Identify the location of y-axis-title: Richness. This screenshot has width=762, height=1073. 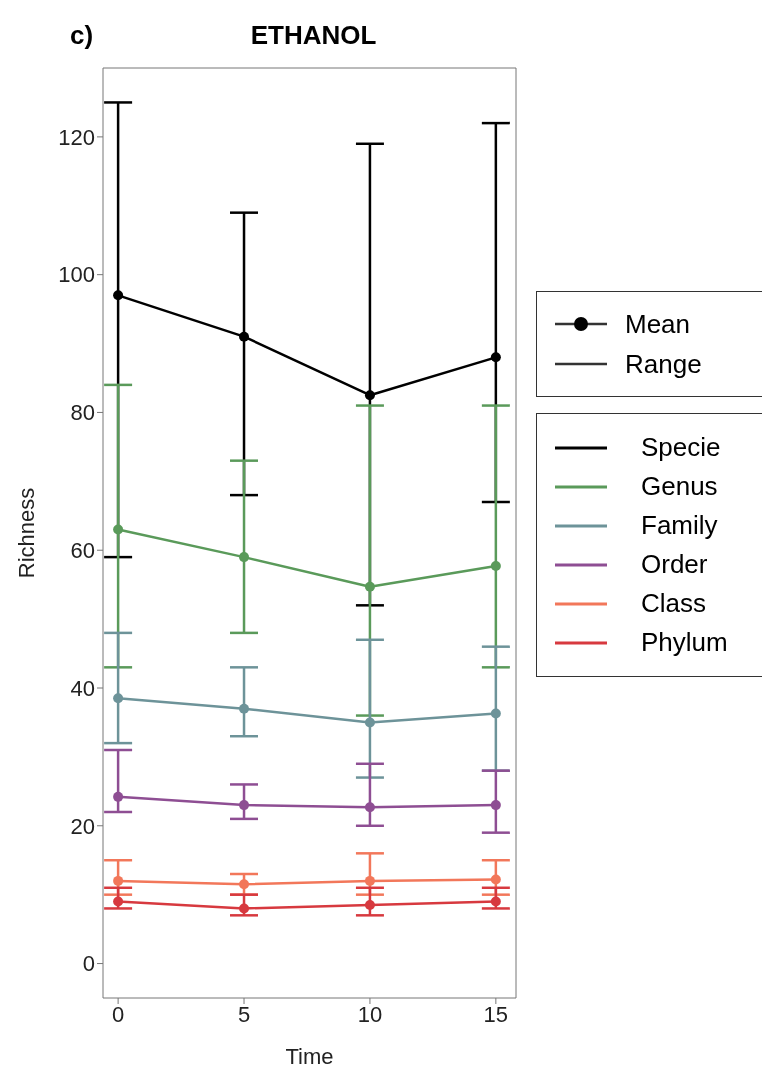
(26, 533).